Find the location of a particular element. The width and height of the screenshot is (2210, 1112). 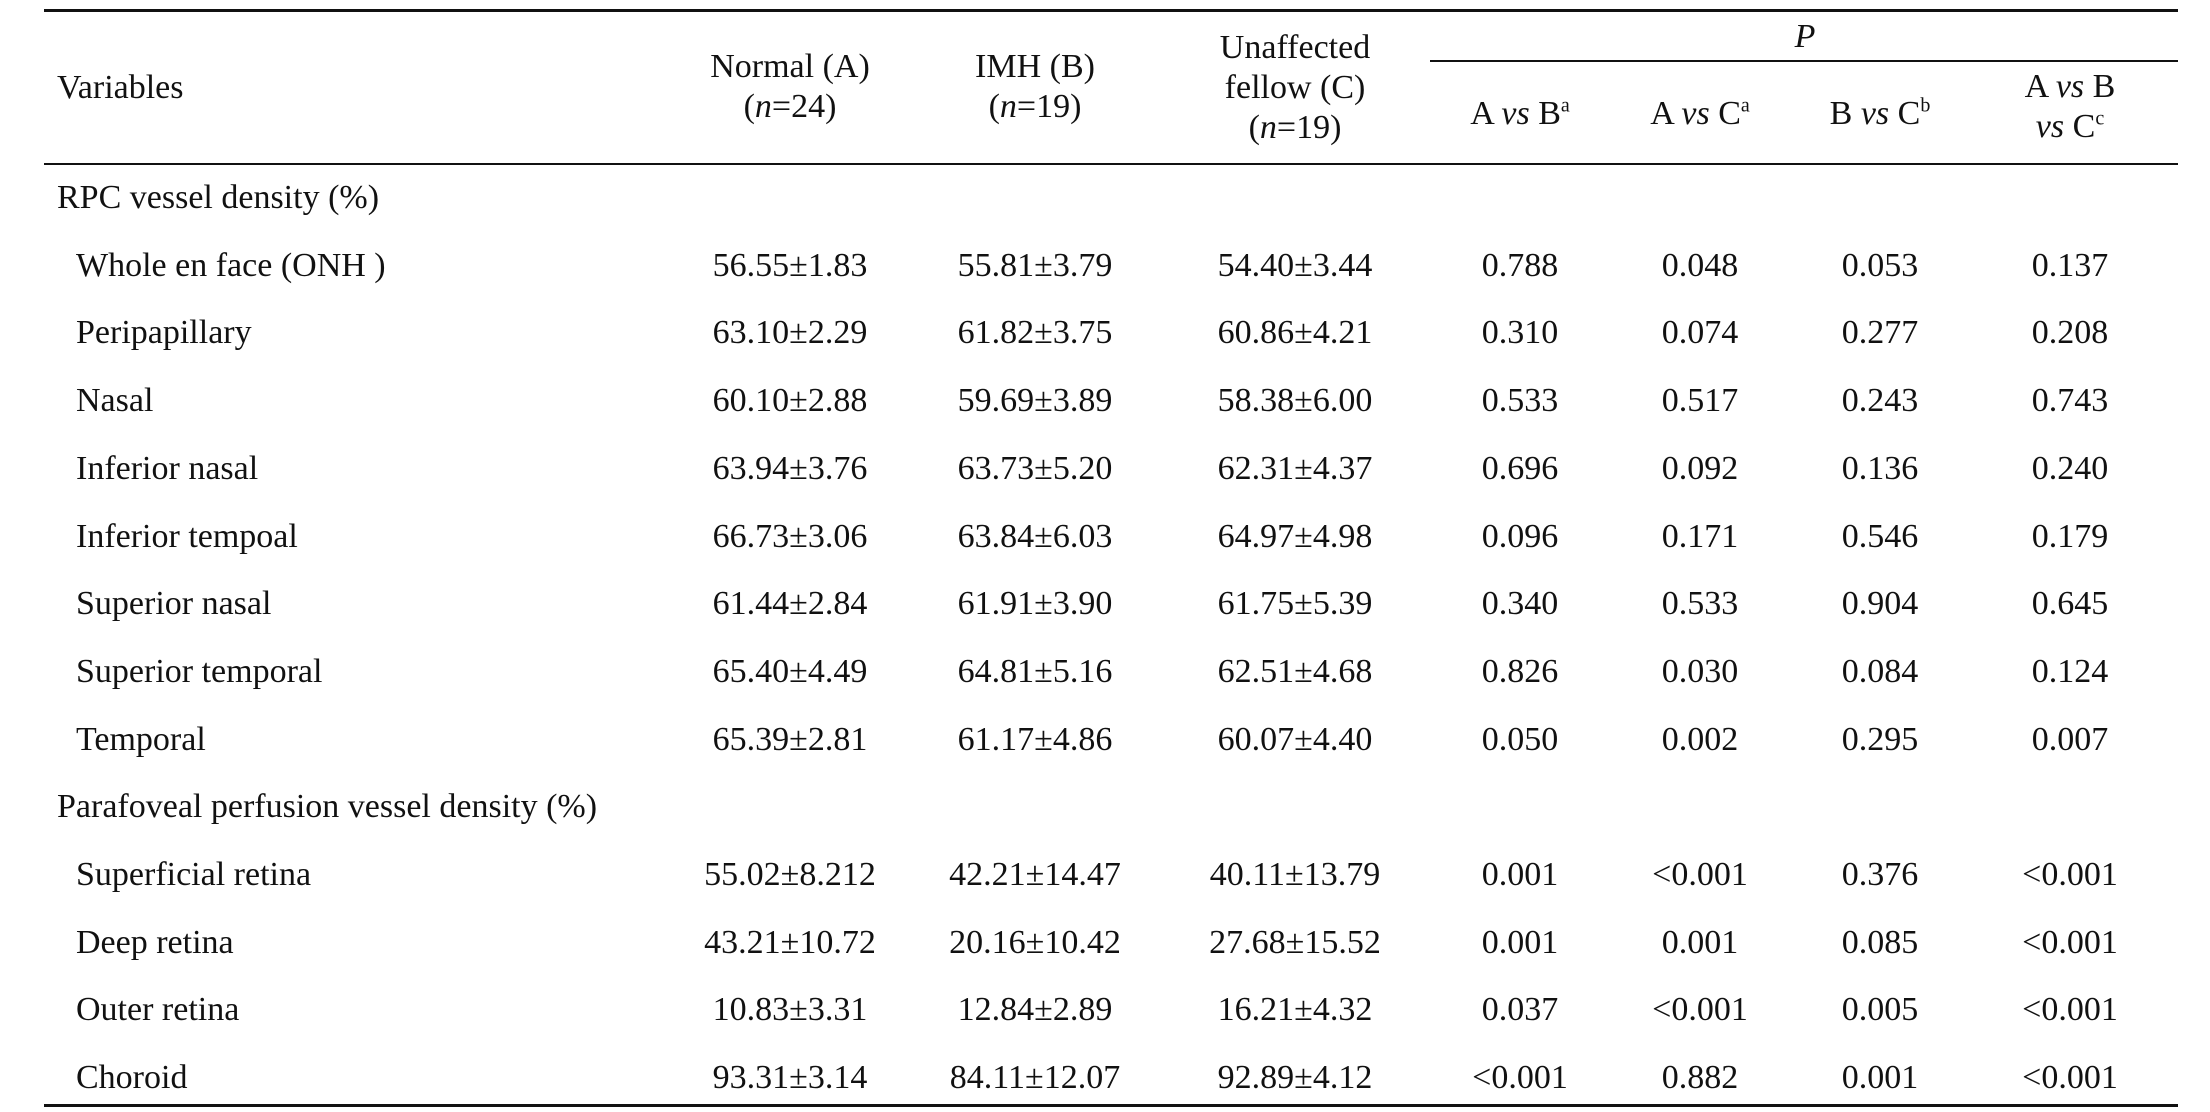

row-label: Superficial retina is located at coordinates (194, 874).